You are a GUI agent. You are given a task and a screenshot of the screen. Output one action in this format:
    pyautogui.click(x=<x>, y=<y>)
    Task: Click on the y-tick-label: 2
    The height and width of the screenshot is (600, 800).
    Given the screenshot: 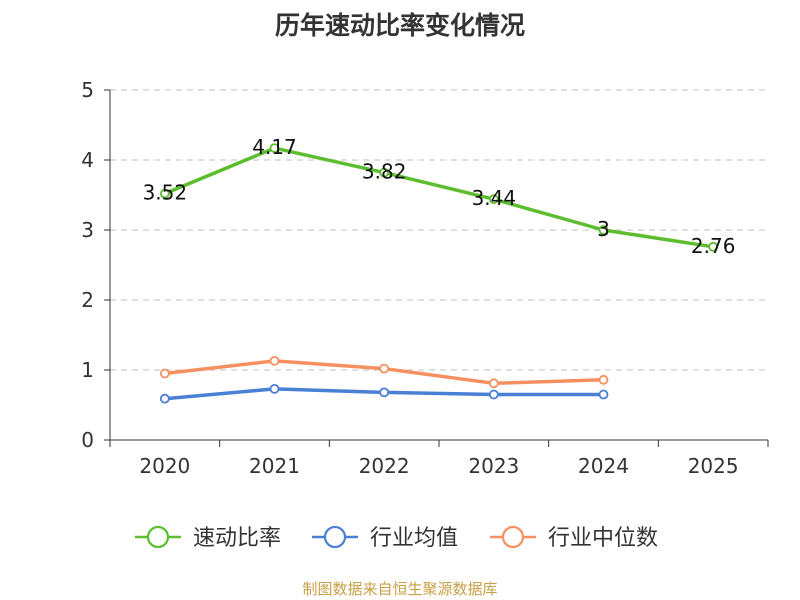 What is the action you would take?
    pyautogui.click(x=87, y=300)
    